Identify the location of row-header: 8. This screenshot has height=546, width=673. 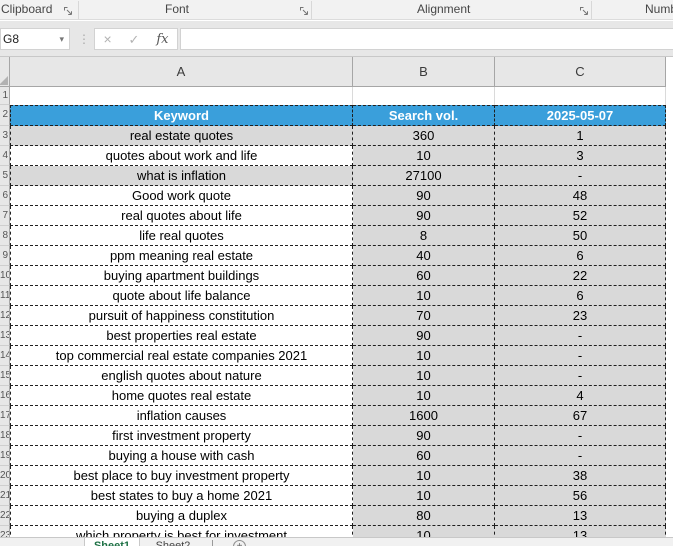
(5, 236).